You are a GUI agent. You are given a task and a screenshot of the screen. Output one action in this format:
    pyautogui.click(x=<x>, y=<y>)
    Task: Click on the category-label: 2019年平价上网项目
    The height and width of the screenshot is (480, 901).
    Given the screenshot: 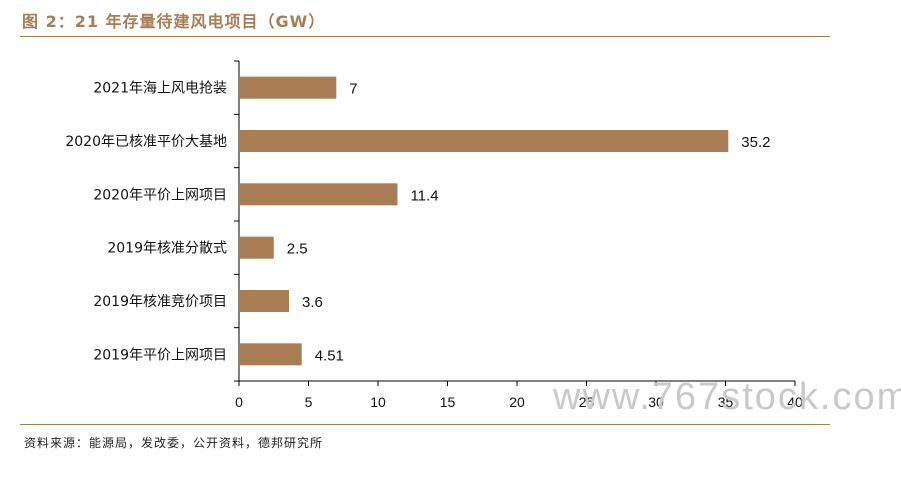 What is the action you would take?
    pyautogui.click(x=160, y=355)
    